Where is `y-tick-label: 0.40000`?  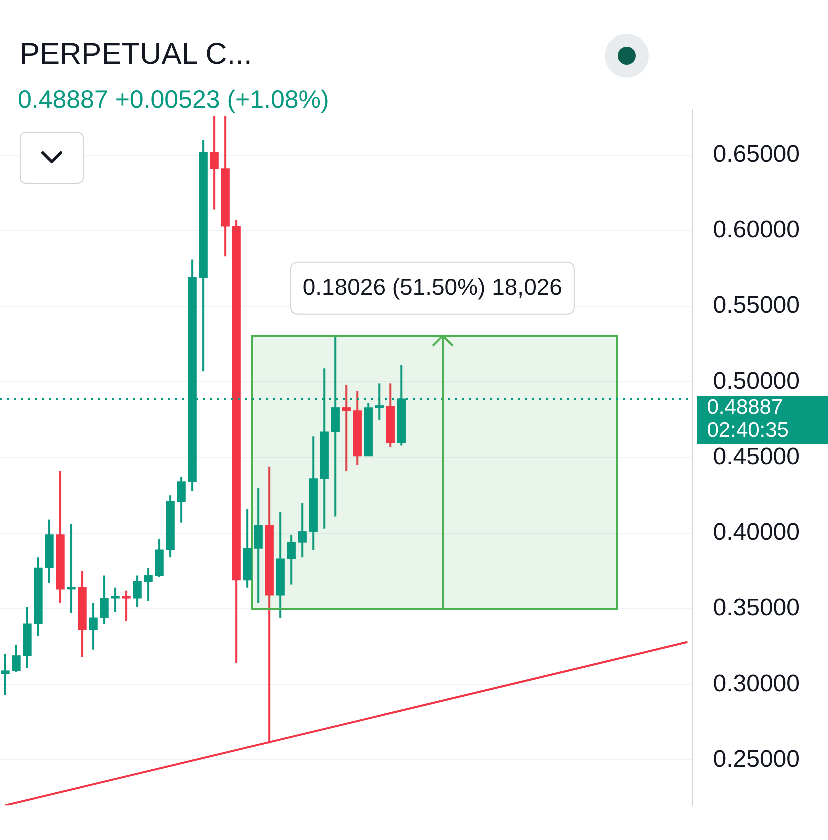
y-tick-label: 0.40000 is located at coordinates (756, 532).